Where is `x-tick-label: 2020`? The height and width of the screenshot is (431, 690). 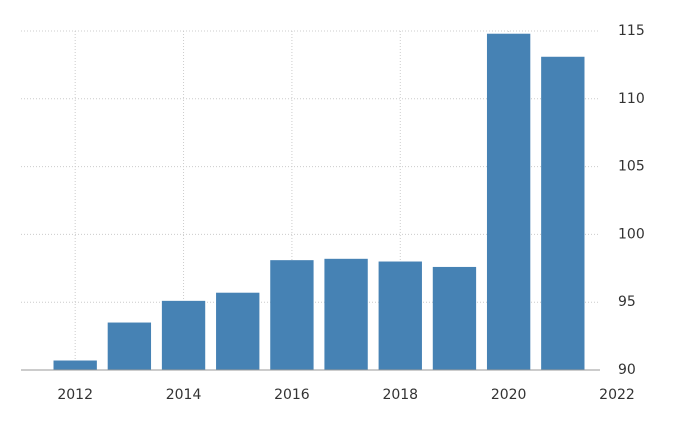 x-tick-label: 2020 is located at coordinates (509, 395).